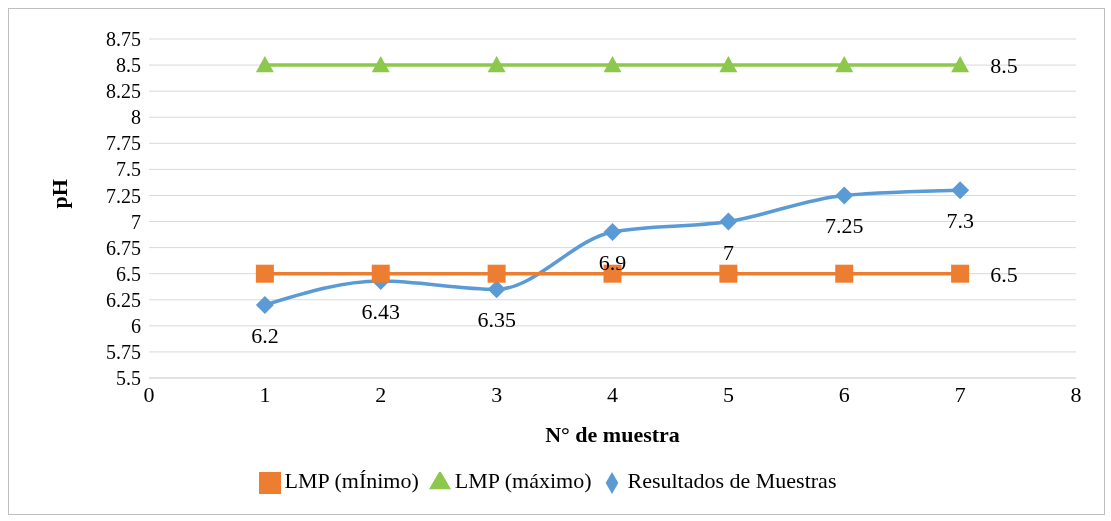 This screenshot has width=1111, height=521. Describe the element at coordinates (728, 394) in the screenshot. I see `x-tick-label: 5` at that location.